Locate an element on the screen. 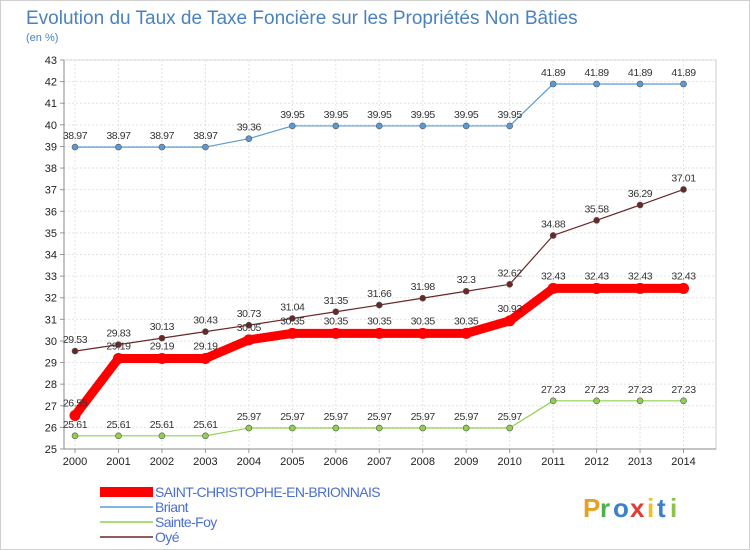  y-tick-label: 40 is located at coordinates (51, 126).